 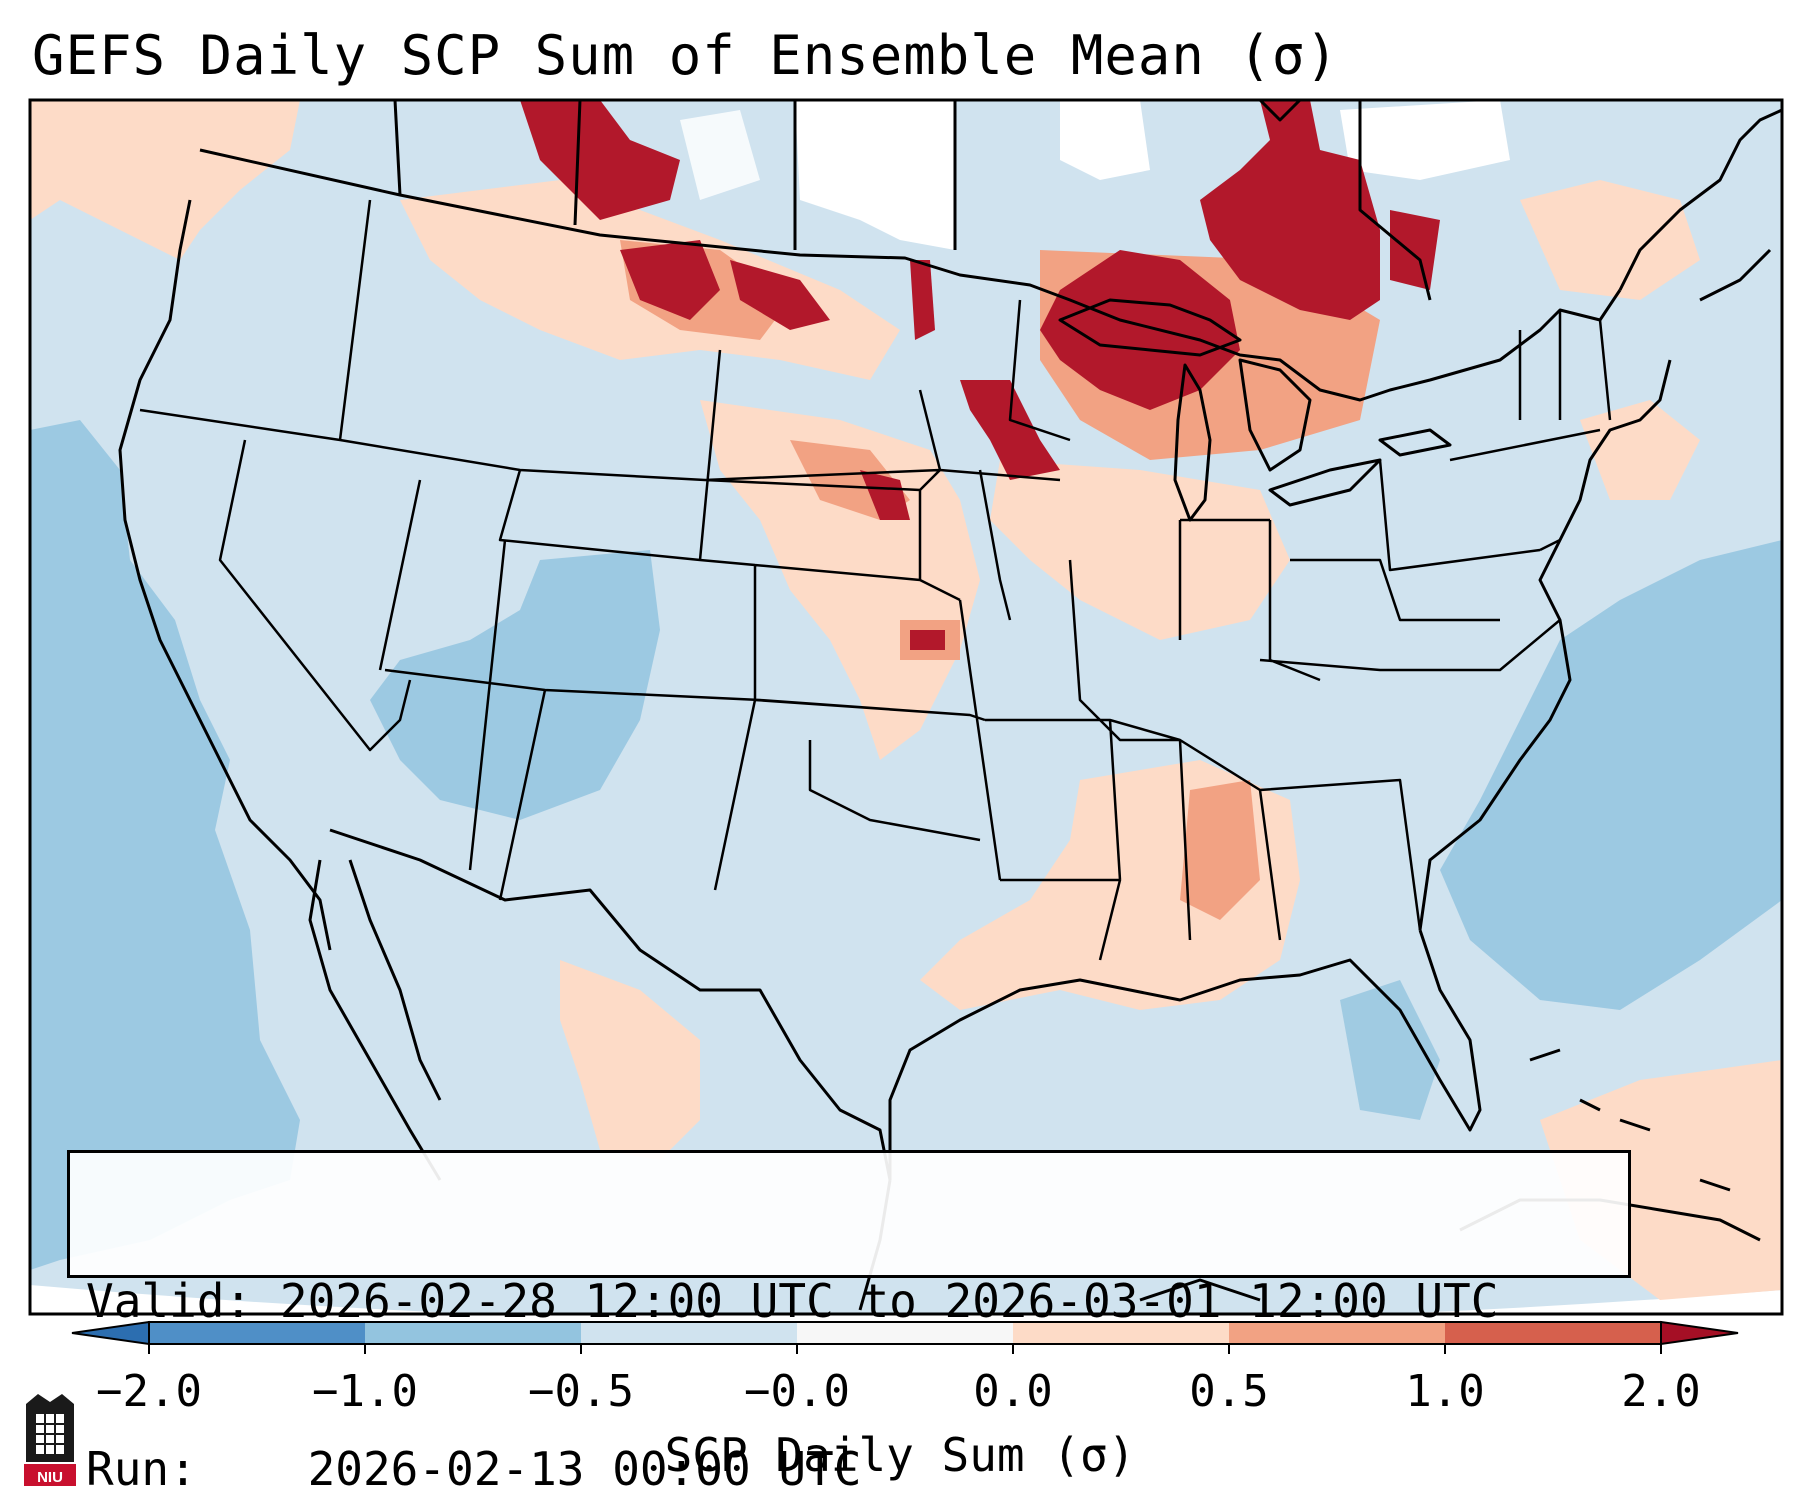 What do you see at coordinates (780, 295) in the screenshot?
I see `manitoba-strong` at bounding box center [780, 295].